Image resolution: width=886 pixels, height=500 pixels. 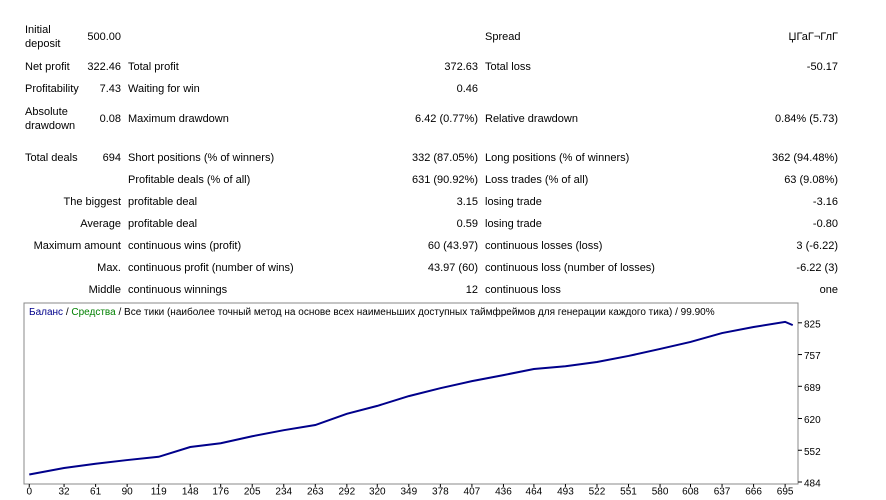 What do you see at coordinates (110, 119) in the screenshot?
I see `report-value: 0.08` at bounding box center [110, 119].